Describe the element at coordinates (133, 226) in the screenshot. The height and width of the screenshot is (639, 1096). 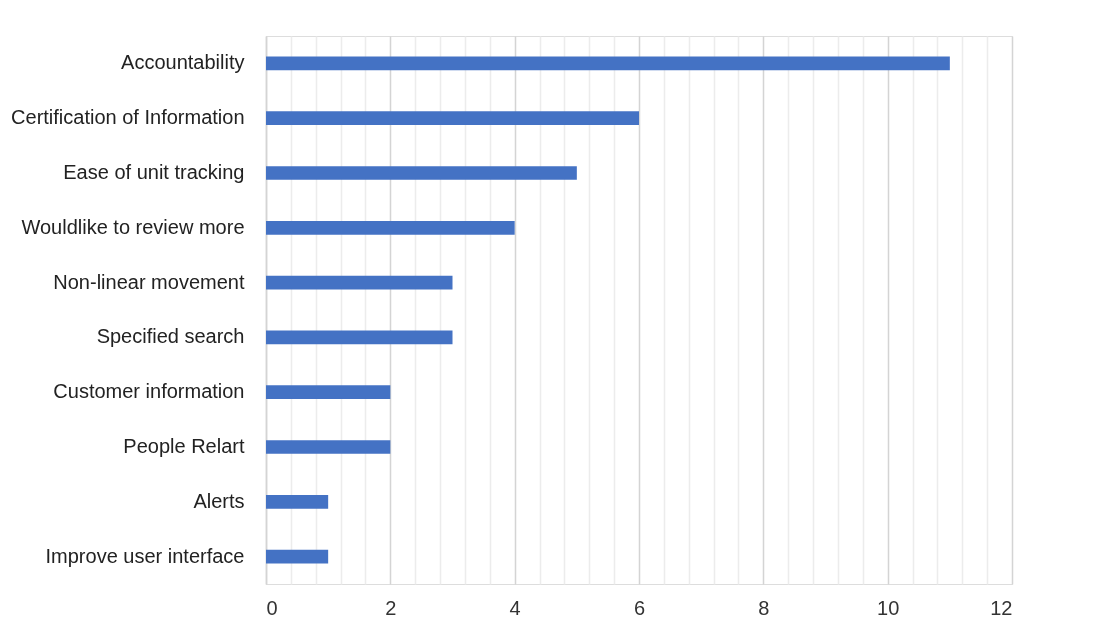
I see `y-tick-label: Wouldlike to review more` at that location.